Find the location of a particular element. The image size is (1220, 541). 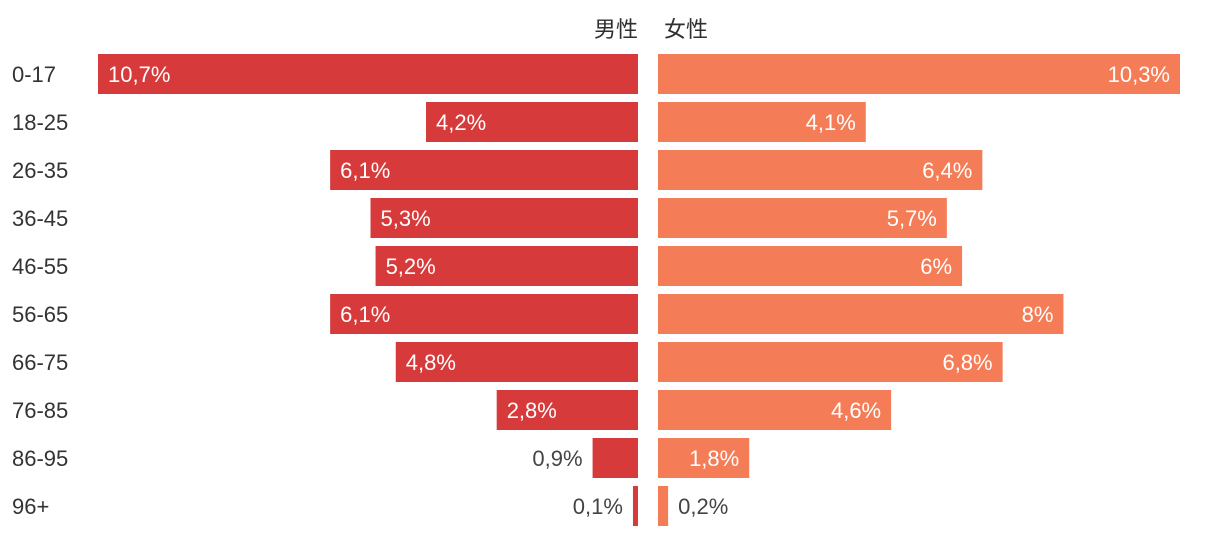

female-value-label: 6% is located at coordinates (936, 266).